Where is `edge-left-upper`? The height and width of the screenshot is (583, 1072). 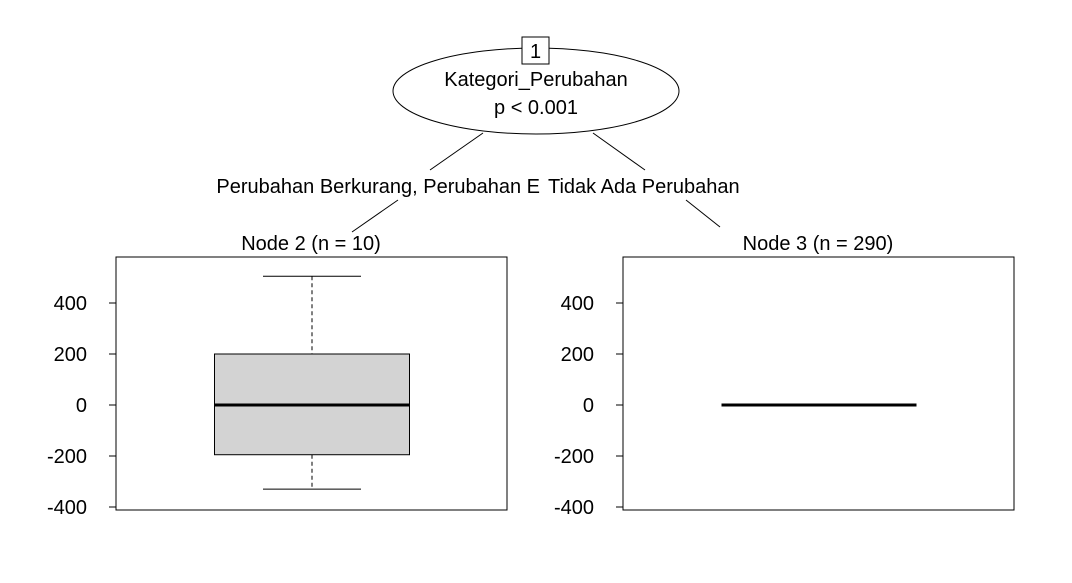 edge-left-upper is located at coordinates (456, 151).